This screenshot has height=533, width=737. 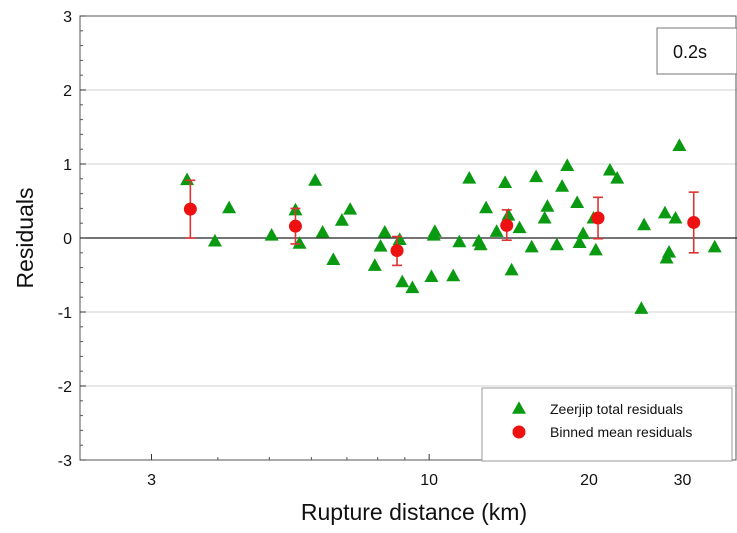 What do you see at coordinates (151, 480) in the screenshot?
I see `x-tick-label: 3` at bounding box center [151, 480].